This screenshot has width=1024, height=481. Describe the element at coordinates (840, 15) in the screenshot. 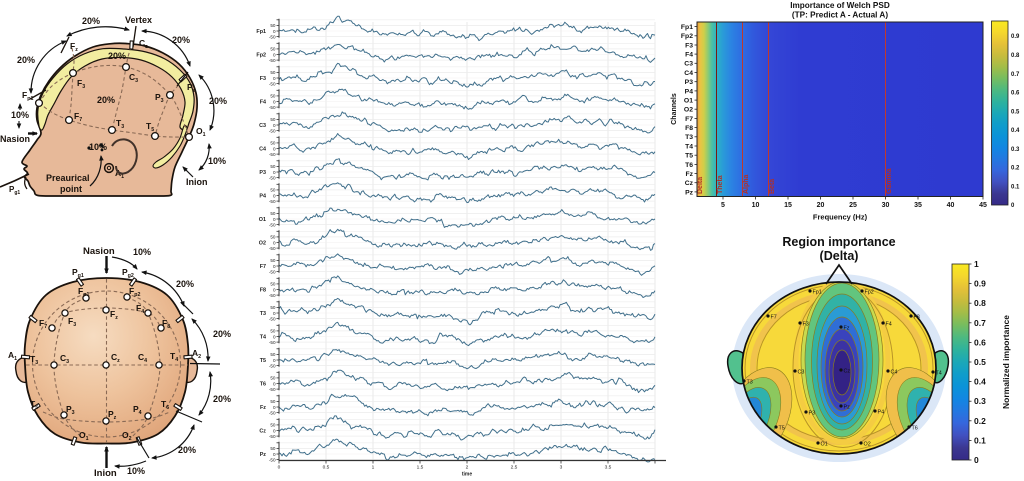

I see `svg-text: (TP: Predict A - Actual A)` at that location.